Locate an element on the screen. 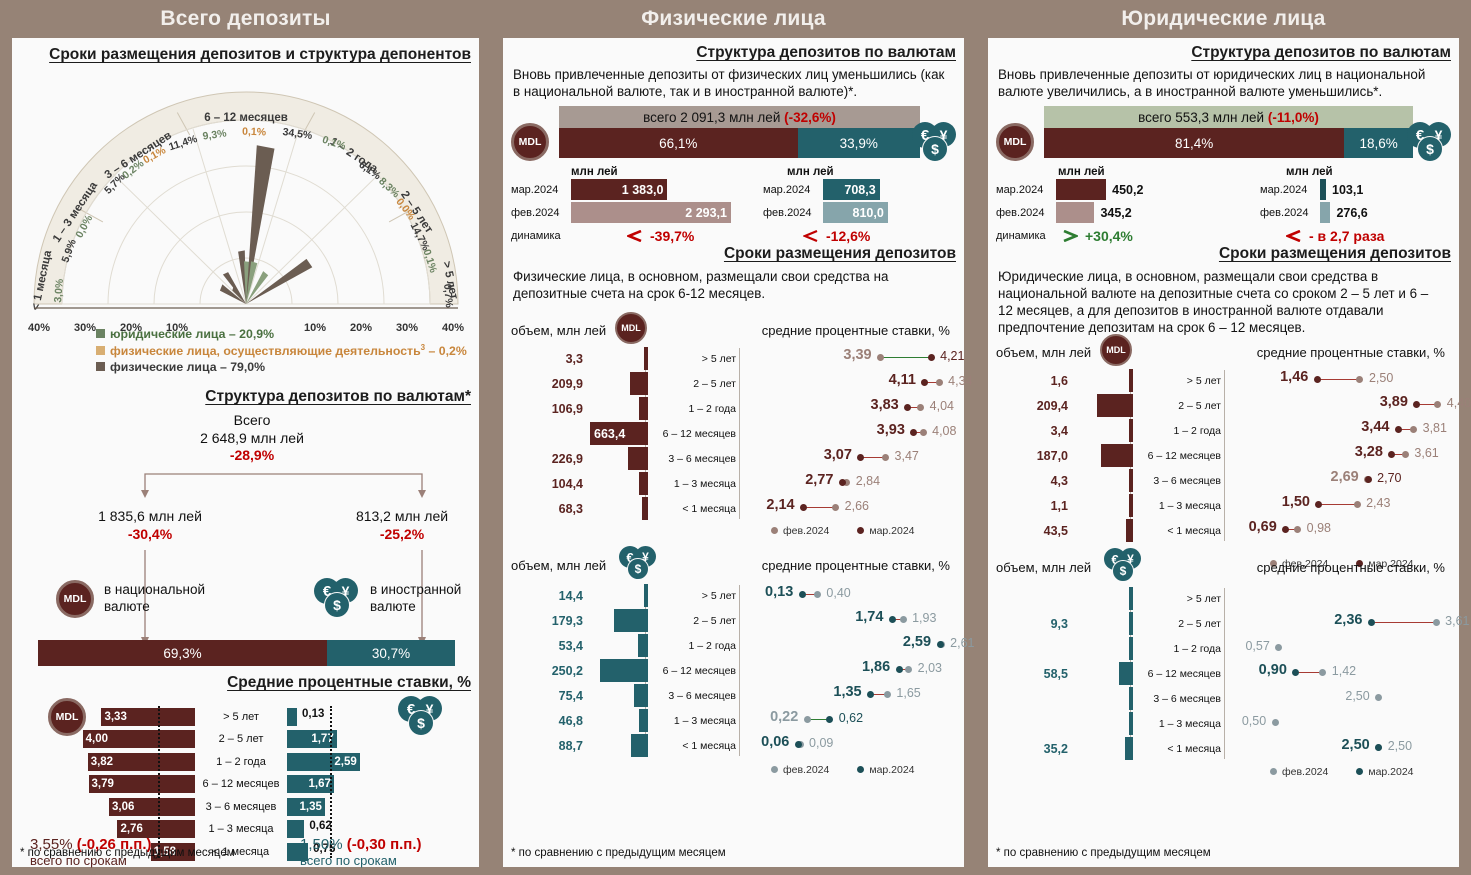 Image resolution: width=1471 pixels, height=875 pixels. mdl-bar: 3,33 is located at coordinates (148, 716).